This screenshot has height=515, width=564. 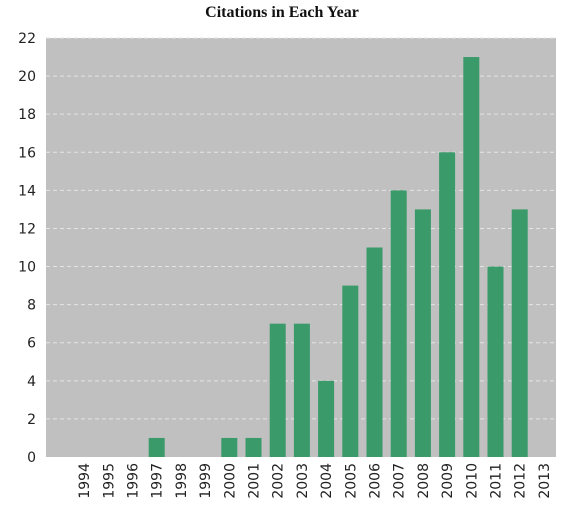 What do you see at coordinates (350, 371) in the screenshot?
I see `bar-2005` at bounding box center [350, 371].